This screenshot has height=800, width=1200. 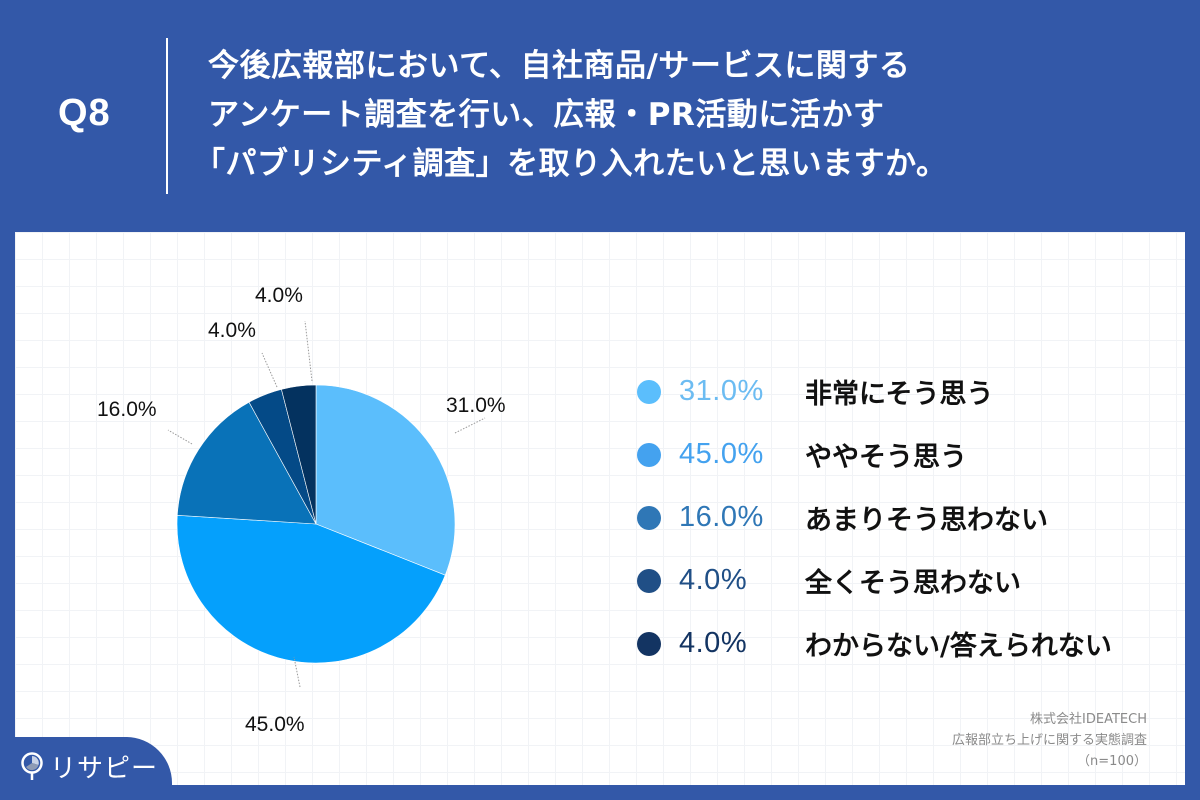 I want to click on header-divider, so click(x=167, y=116).